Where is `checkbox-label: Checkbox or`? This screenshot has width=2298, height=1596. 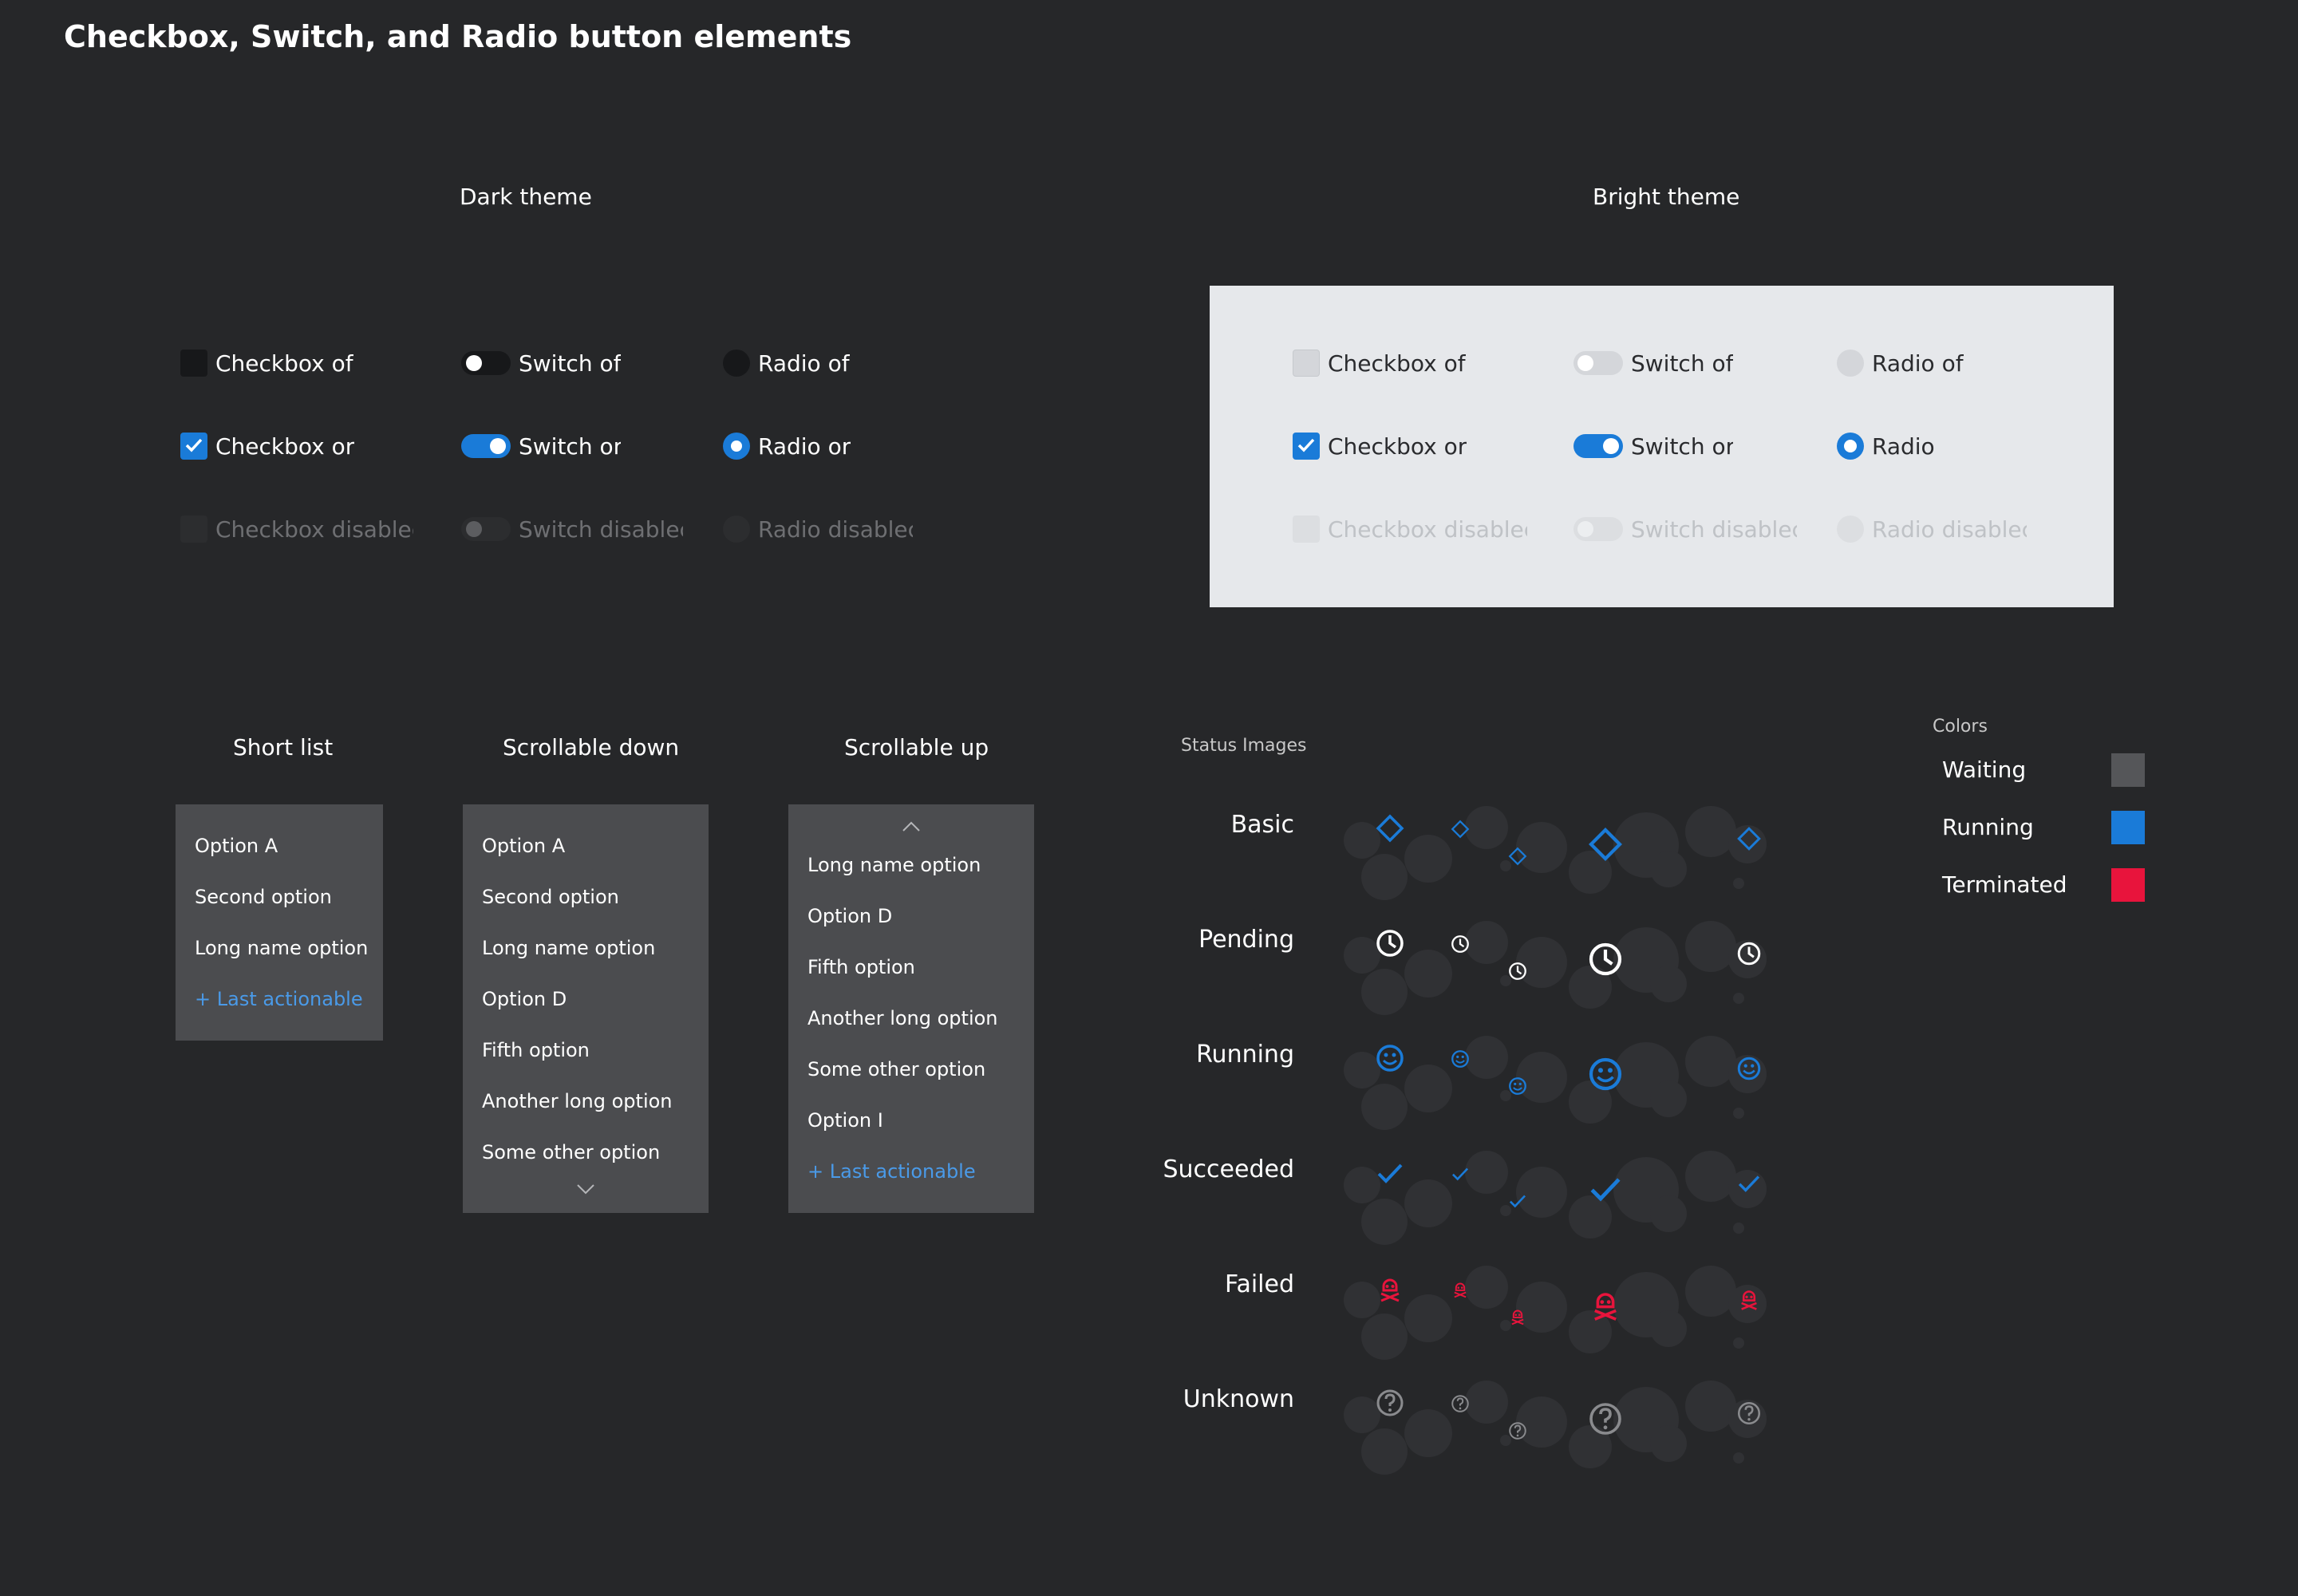
checkbox-label: Checkbox or is located at coordinates (285, 446).